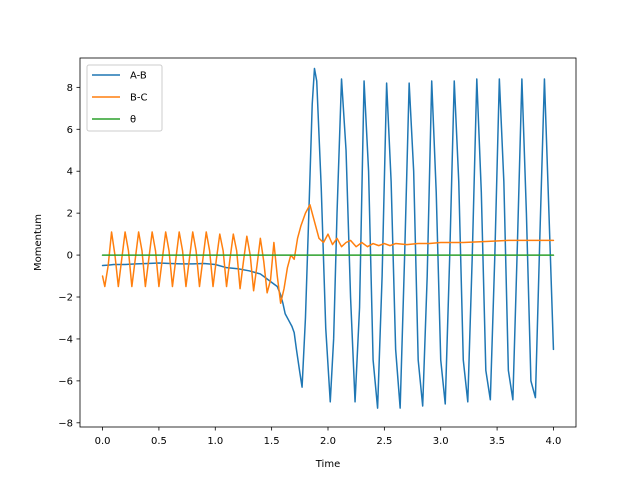  What do you see at coordinates (70, 88) in the screenshot?
I see `y-tick-label: 8` at bounding box center [70, 88].